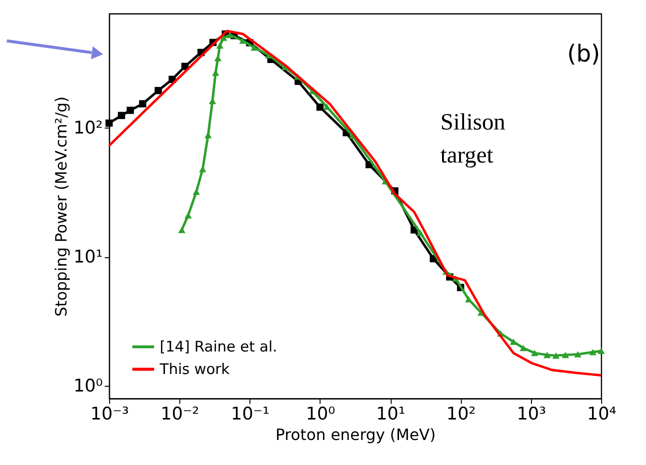  Describe the element at coordinates (88, 128) in the screenshot. I see `y-tick-label: 10²` at that location.